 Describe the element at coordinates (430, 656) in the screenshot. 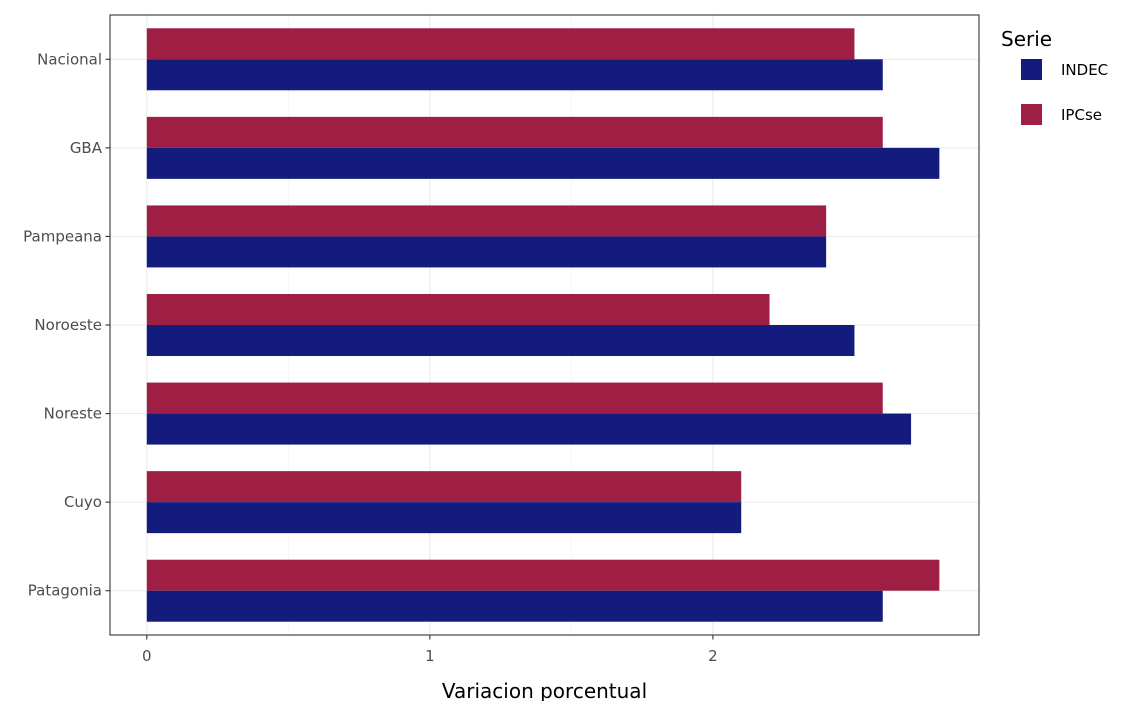

I see `x-tick-label: 1` at that location.